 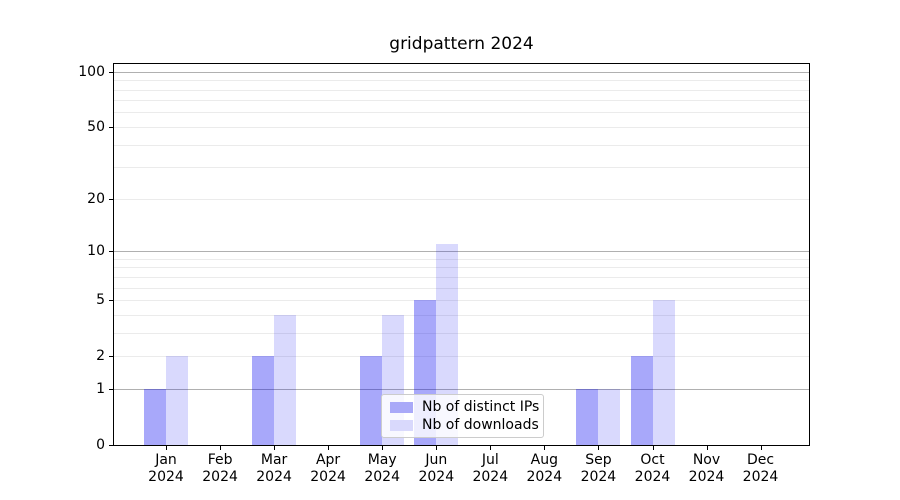 I want to click on x-tick-label-mar: Mar 2024, so click(x=274, y=468).